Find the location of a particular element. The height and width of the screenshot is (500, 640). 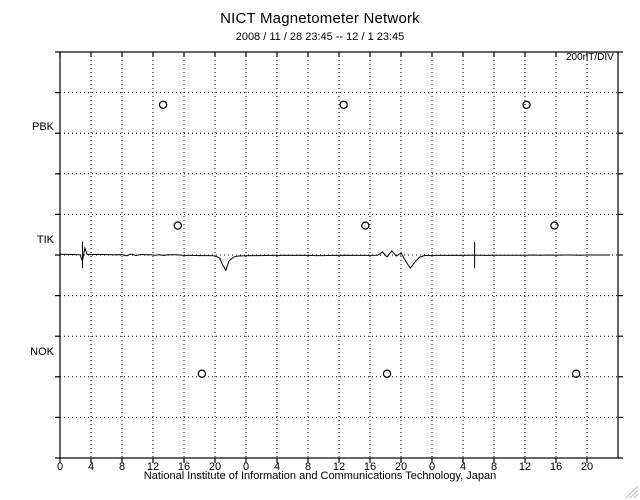

y-axis-label-tik: TIK is located at coordinates (45, 240).